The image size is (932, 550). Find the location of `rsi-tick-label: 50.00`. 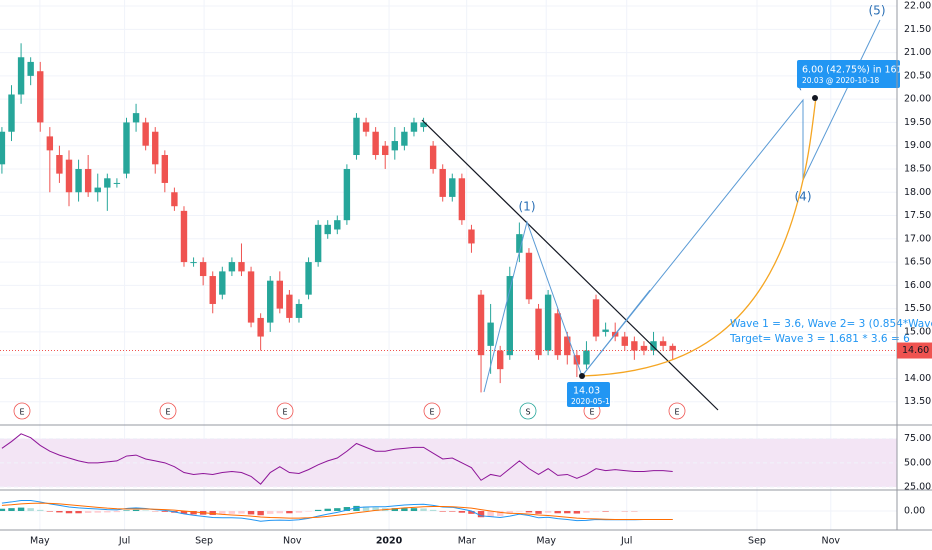

rsi-tick-label: 50.00 is located at coordinates (917, 462).